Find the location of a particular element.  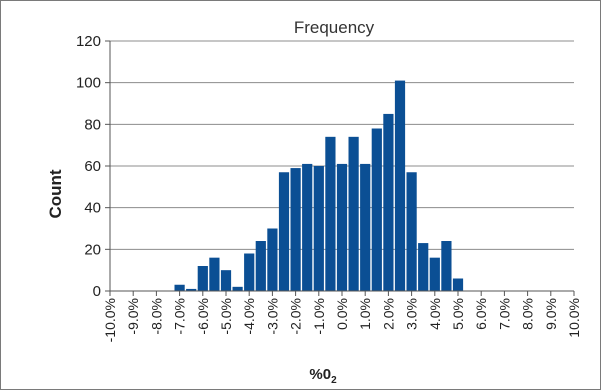

x-tick-label: -5.0% is located at coordinates (226, 316).